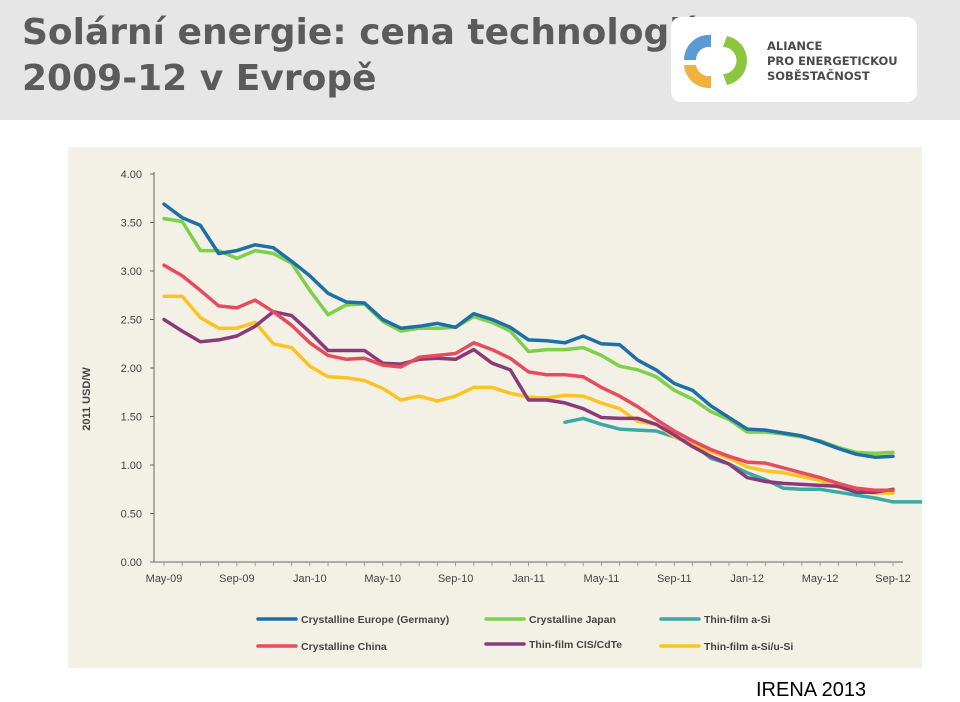 This screenshot has width=960, height=702. Describe the element at coordinates (748, 647) in the screenshot. I see `legend-label: Thin-film a-Si/u-Si` at that location.